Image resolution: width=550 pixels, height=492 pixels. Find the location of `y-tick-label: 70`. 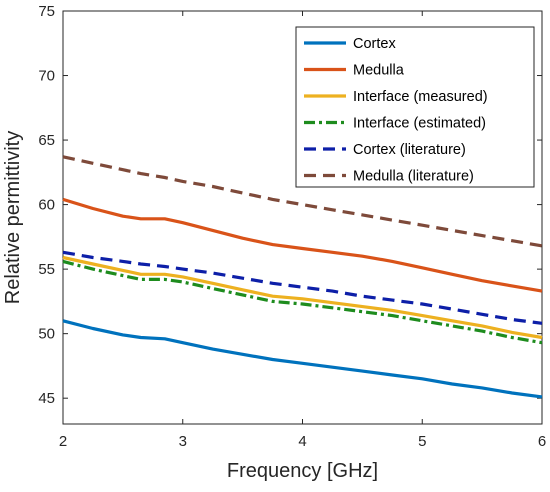

y-tick-label: 70 is located at coordinates (46, 76).